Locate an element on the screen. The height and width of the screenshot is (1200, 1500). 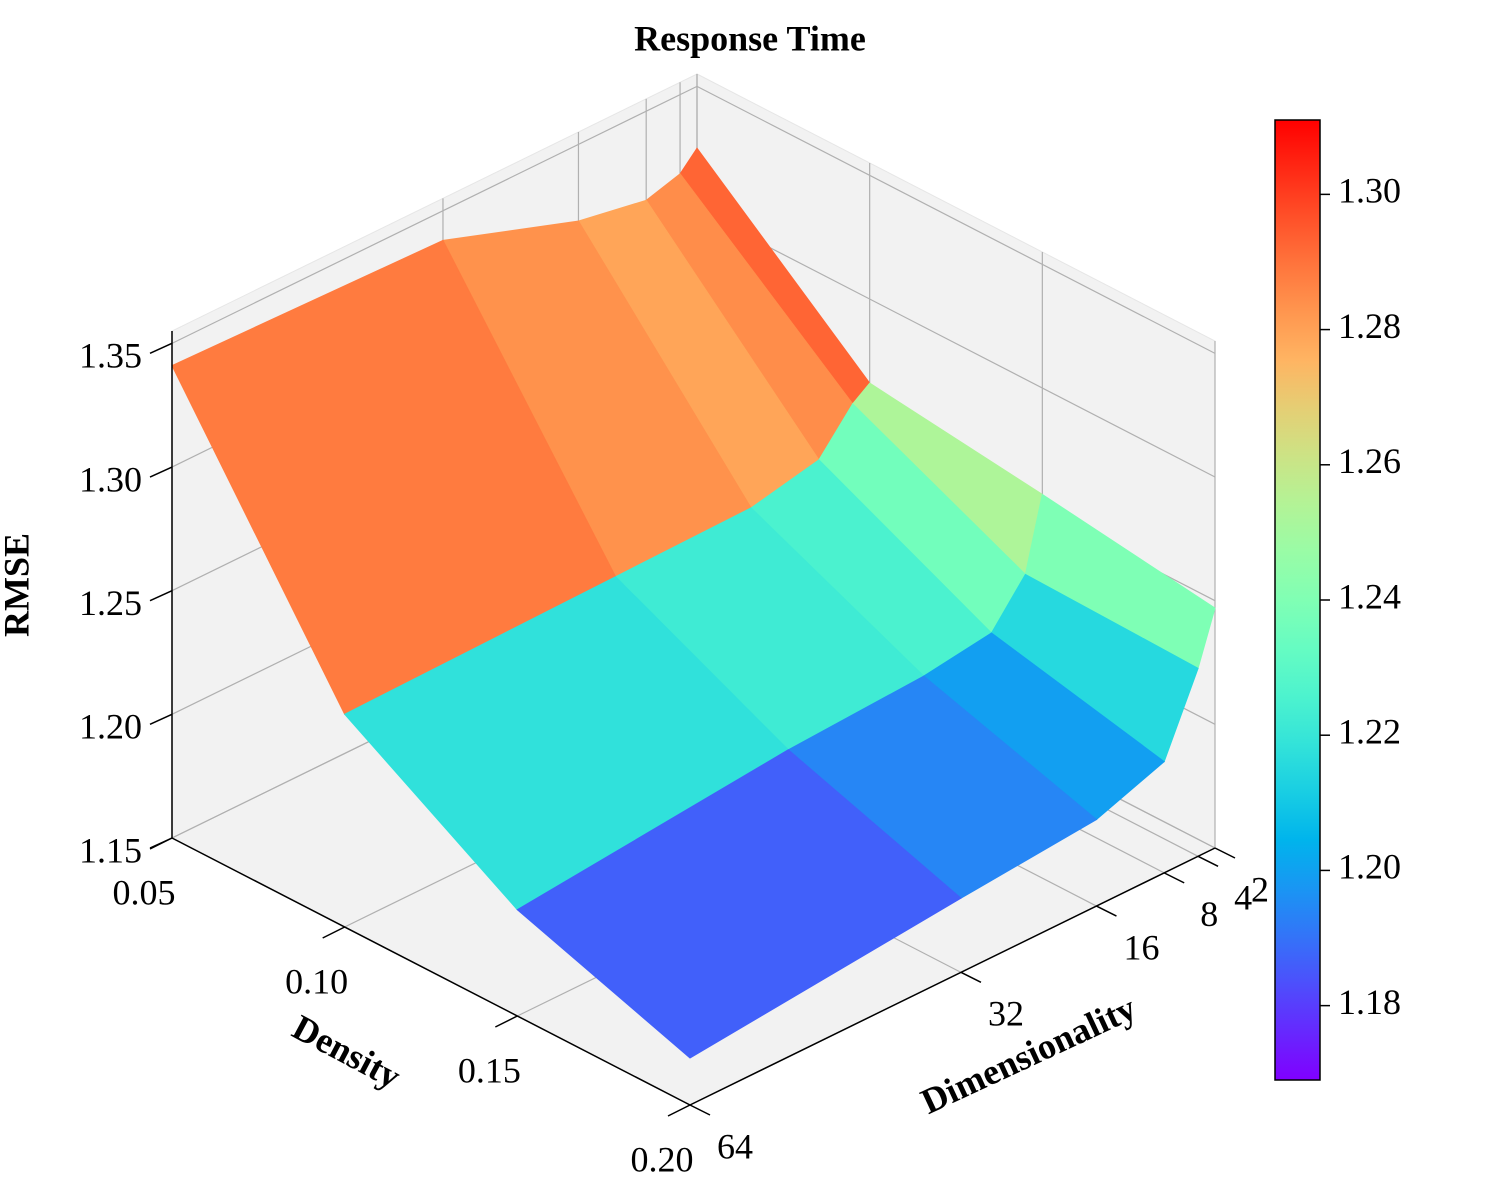
colorbar-tick-label: 1.20 is located at coordinates (1369, 867).